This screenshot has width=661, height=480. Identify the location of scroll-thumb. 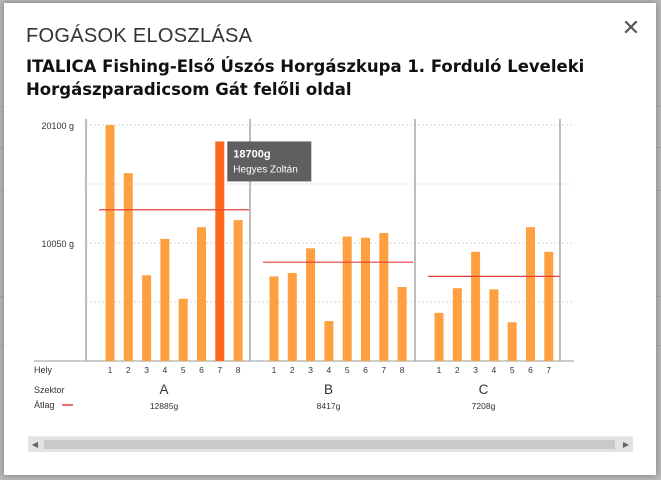
(329, 444).